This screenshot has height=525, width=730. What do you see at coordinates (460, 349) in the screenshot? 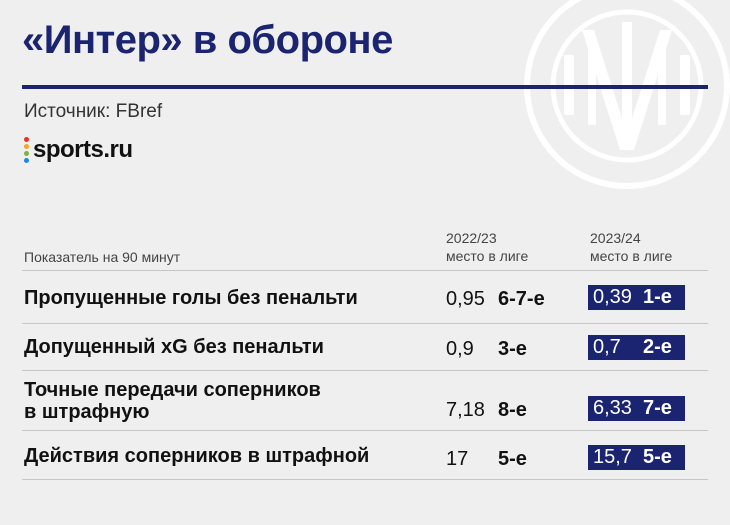
I see `value-2022: 0,9` at bounding box center [460, 349].